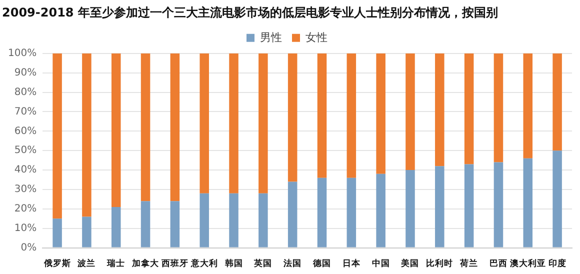 The width and height of the screenshot is (580, 274). What do you see at coordinates (527, 264) in the screenshot?
I see `x-tick-label: 澳大利亚` at bounding box center [527, 264].